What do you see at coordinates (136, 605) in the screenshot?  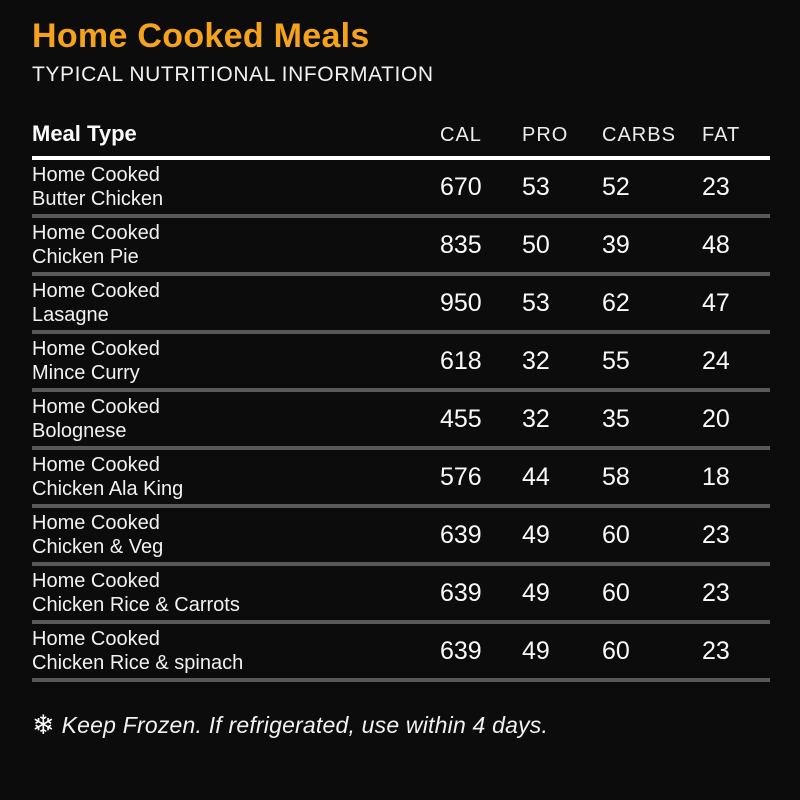 I see `meal-name-line2: Chicken Rice & Carrots` at bounding box center [136, 605].